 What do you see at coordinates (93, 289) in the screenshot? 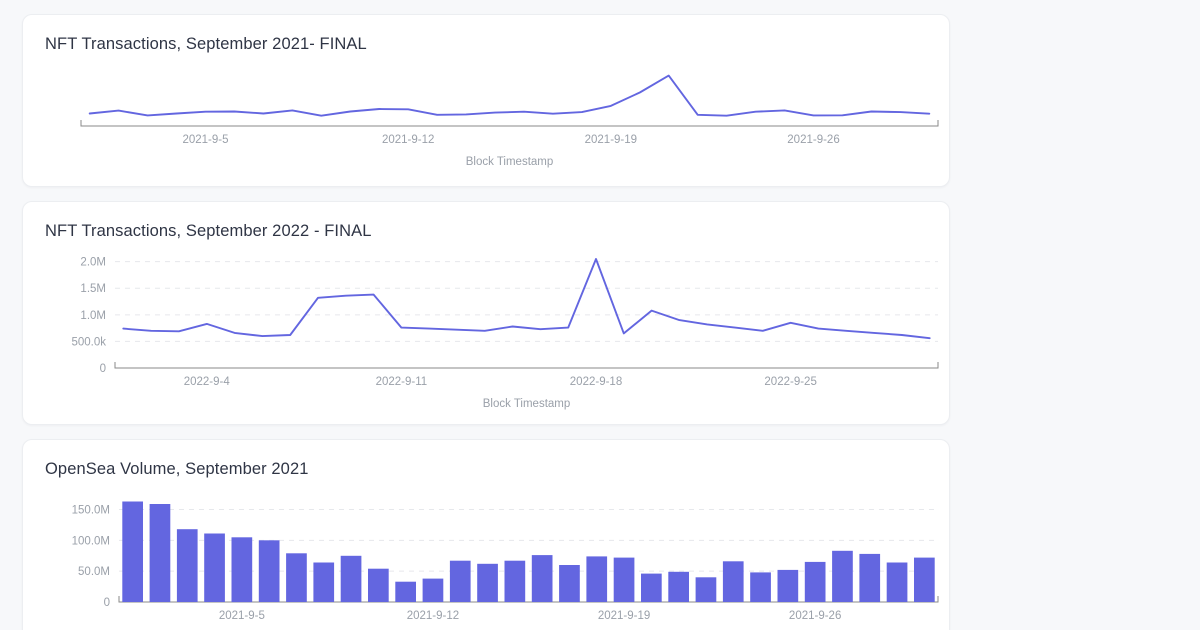
I see `y-tick-label: 1.5M` at bounding box center [93, 289].